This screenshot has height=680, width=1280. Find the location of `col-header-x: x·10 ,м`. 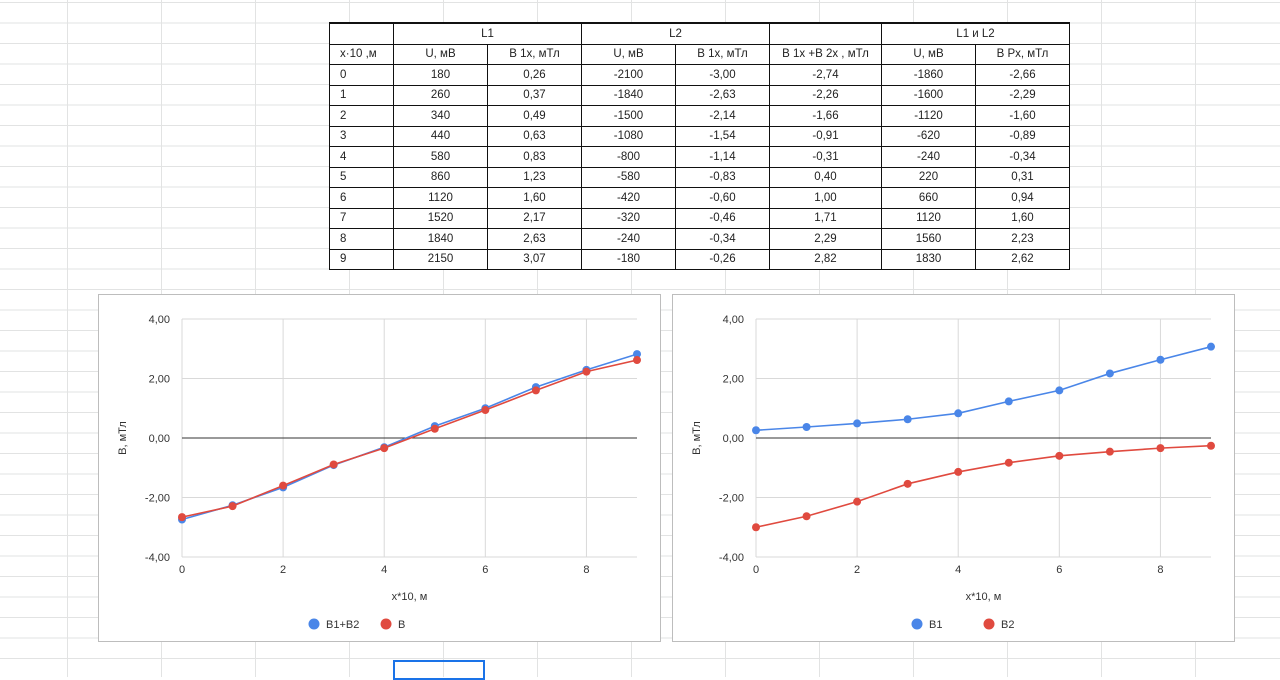

col-header-x: x·10 ,м is located at coordinates (361, 54).